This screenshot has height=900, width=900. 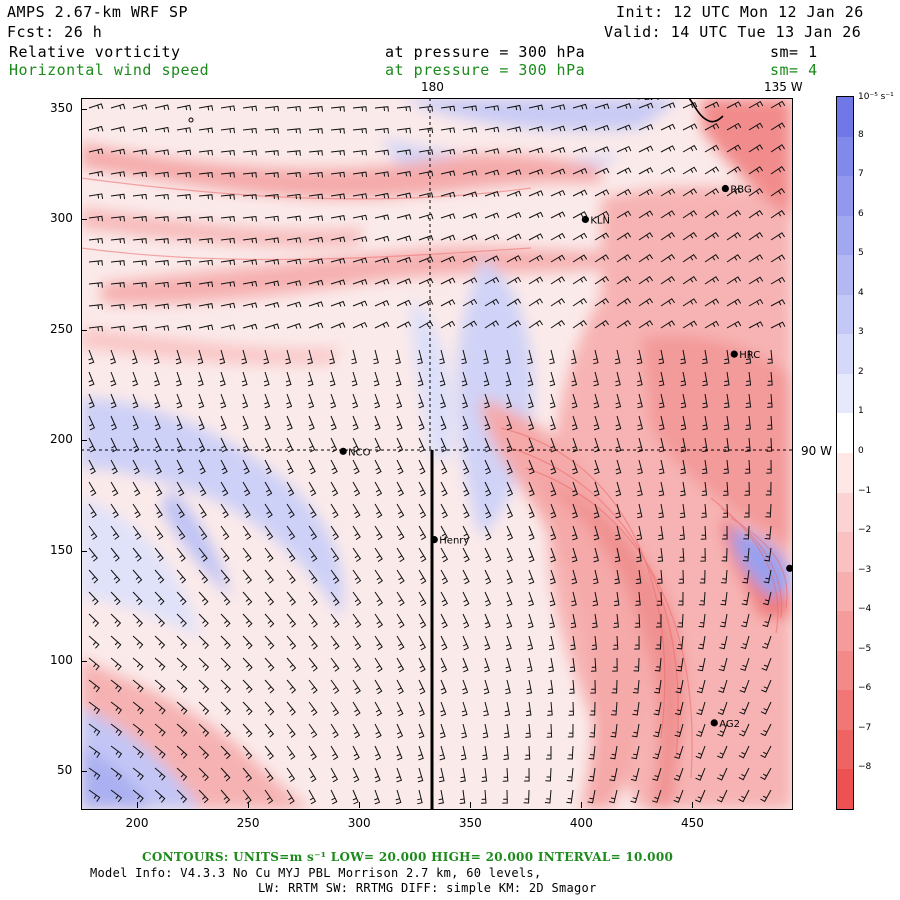 I want to click on x-tick, so click(x=693, y=805).